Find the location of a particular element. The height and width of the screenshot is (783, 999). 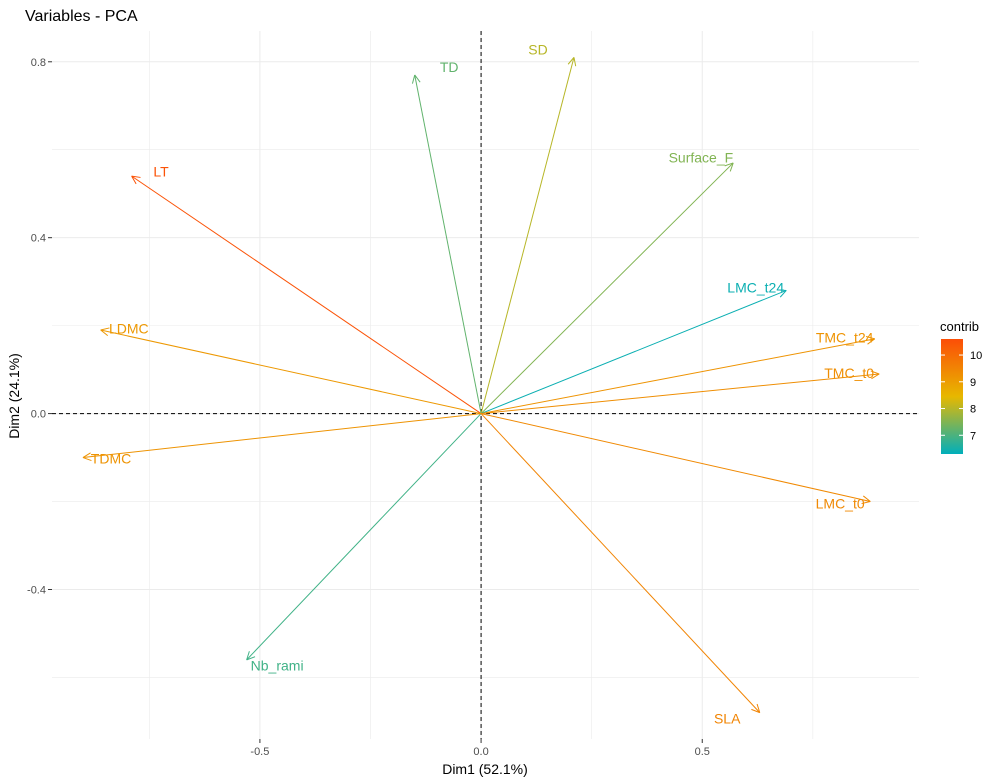

y-tick-label: 0.4 is located at coordinates (38, 239).